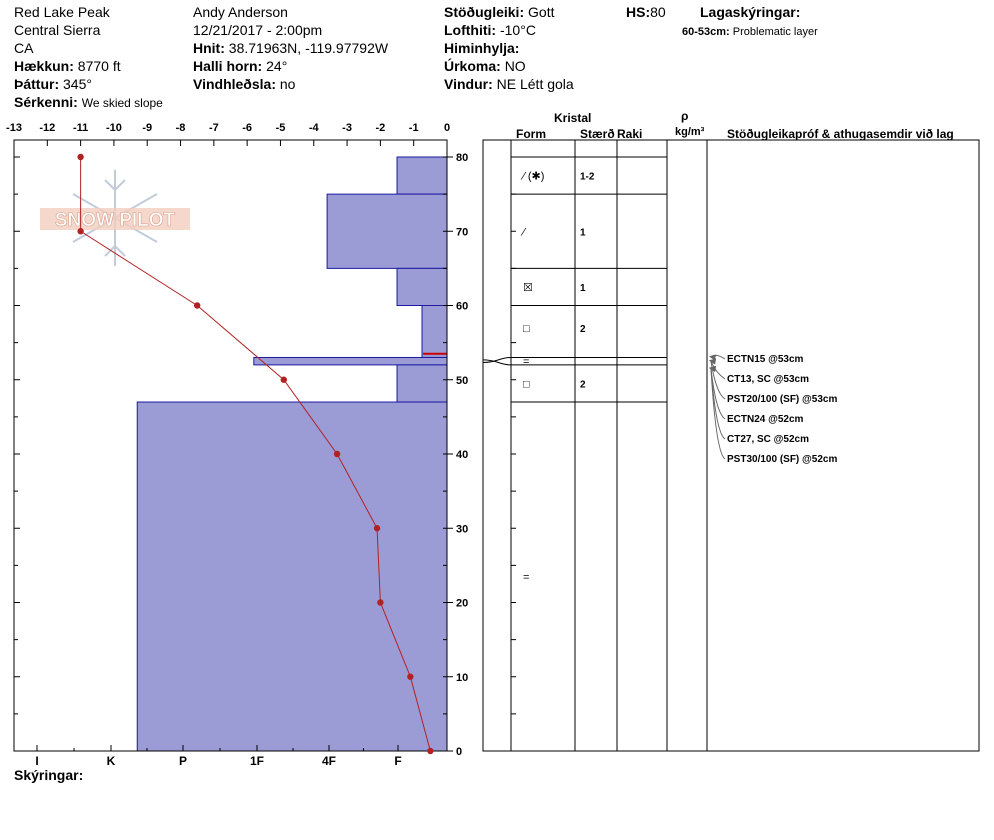 The image size is (994, 840). I want to click on tests-header: Stöðugleikapróf & athugasemdir við lag, so click(840, 134).